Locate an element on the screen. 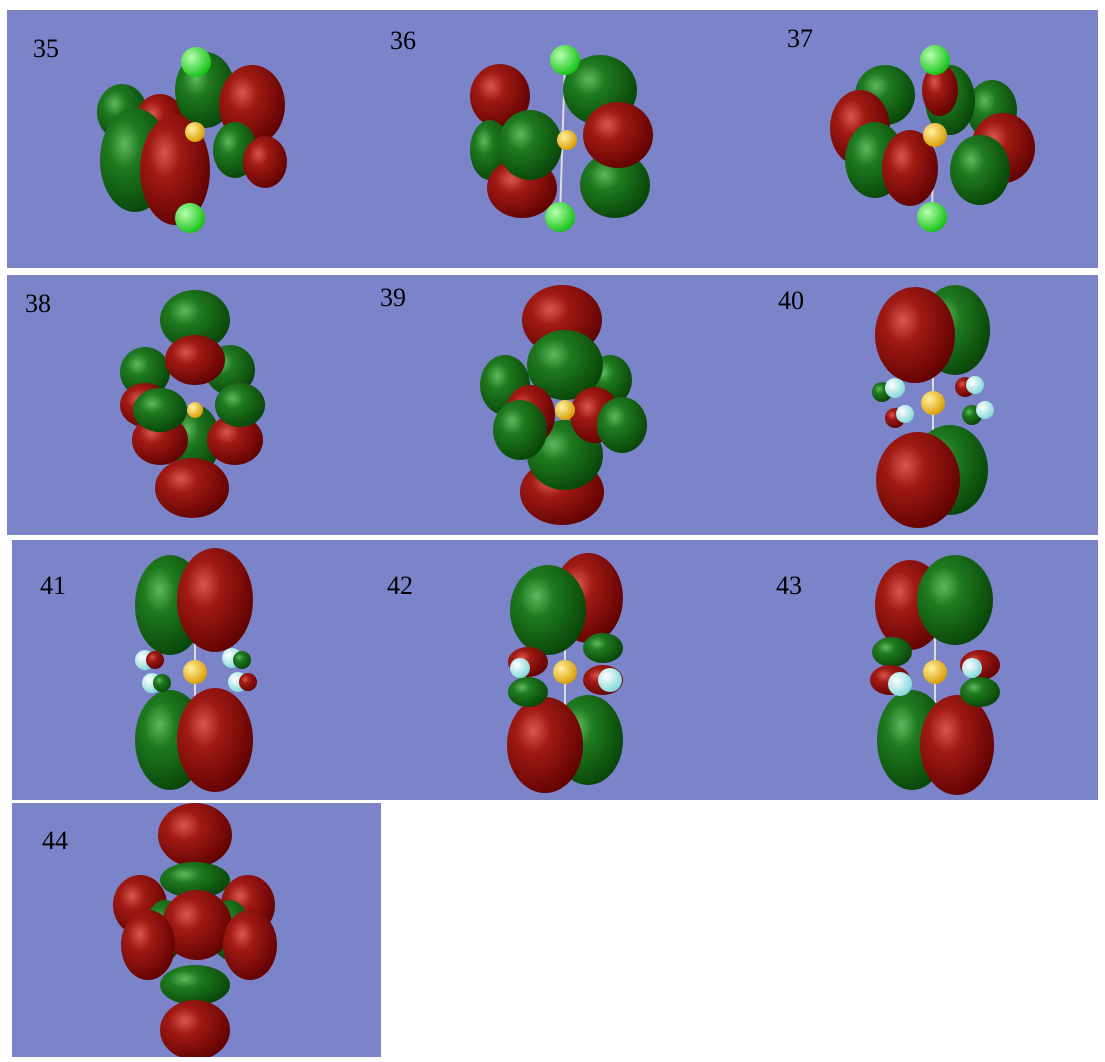 This screenshot has height=1062, width=1105. panel-label: 43 is located at coordinates (789, 585).